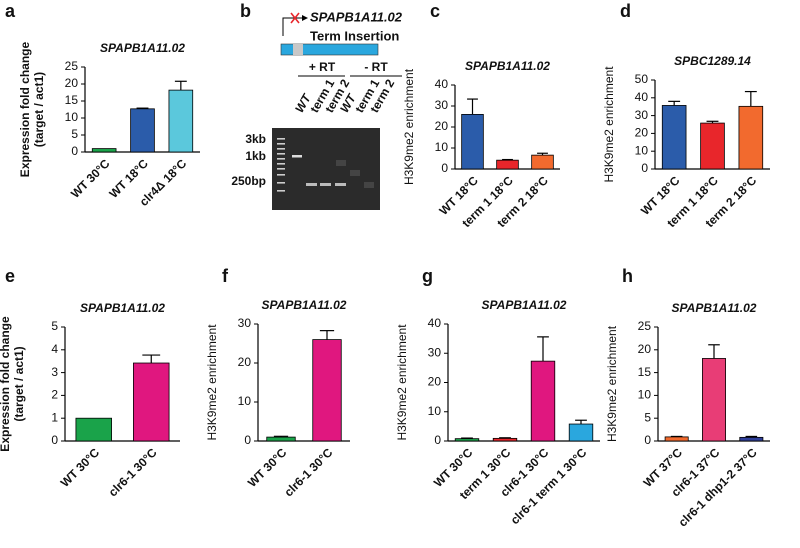 The image size is (800, 548). Describe the element at coordinates (356, 16) in the screenshot. I see `gene-label: SPAPB1A11.02` at that location.